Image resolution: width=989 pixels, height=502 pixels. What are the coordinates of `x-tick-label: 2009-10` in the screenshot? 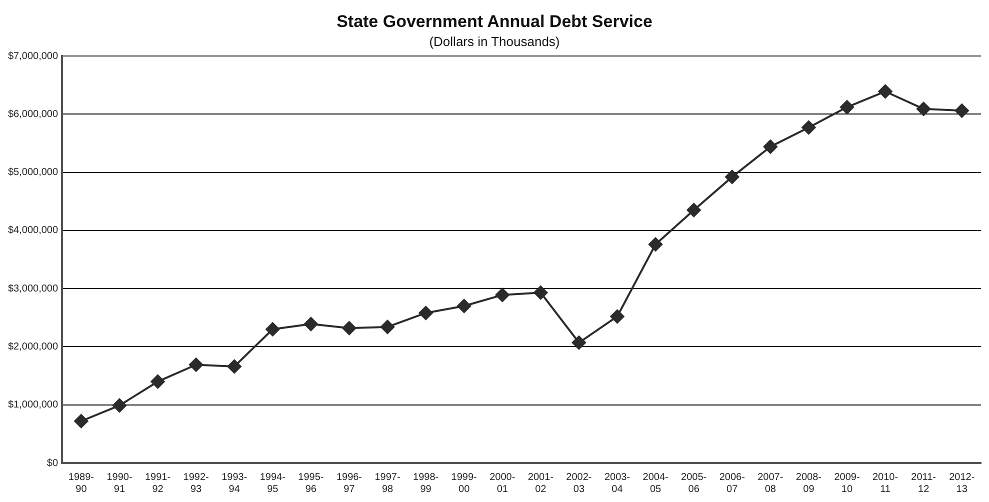 It's located at (847, 483).